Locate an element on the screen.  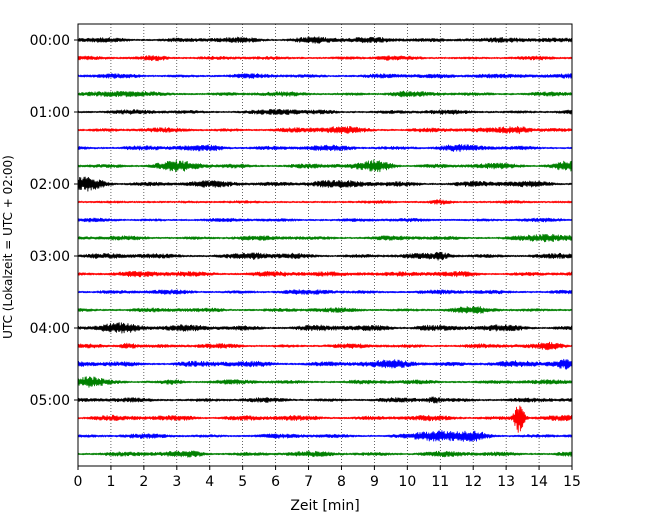
x-tick-label: 12 is located at coordinates (473, 482).